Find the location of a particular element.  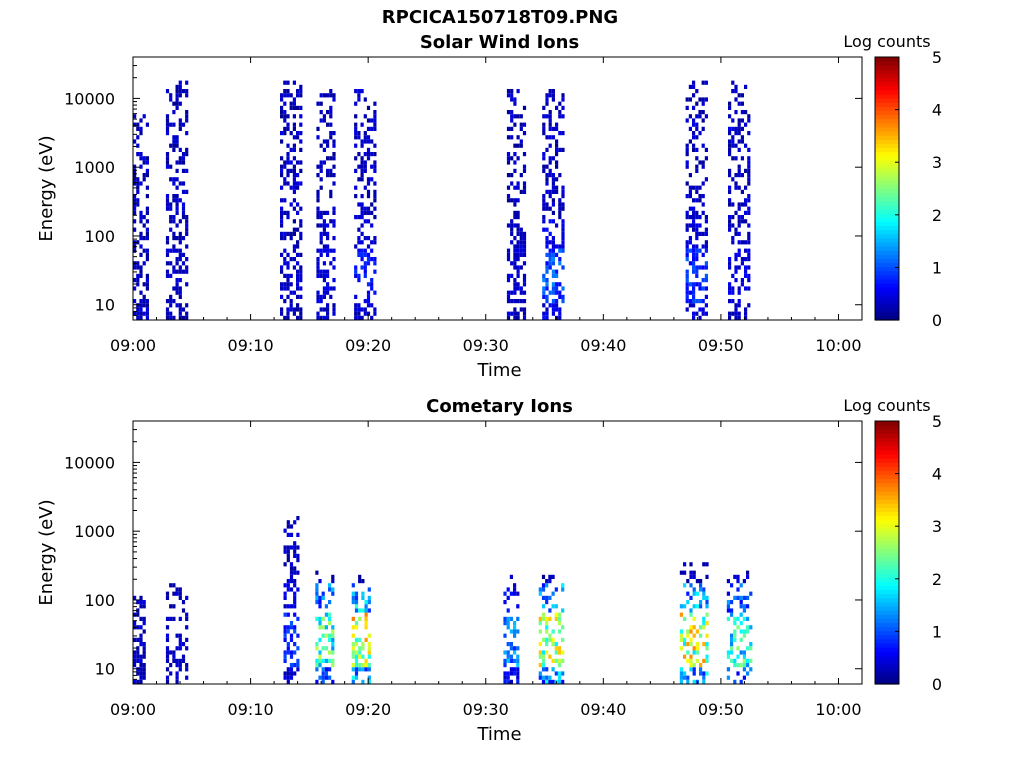

figure-title: RPCICA150718T09.PNG is located at coordinates (500, 17).